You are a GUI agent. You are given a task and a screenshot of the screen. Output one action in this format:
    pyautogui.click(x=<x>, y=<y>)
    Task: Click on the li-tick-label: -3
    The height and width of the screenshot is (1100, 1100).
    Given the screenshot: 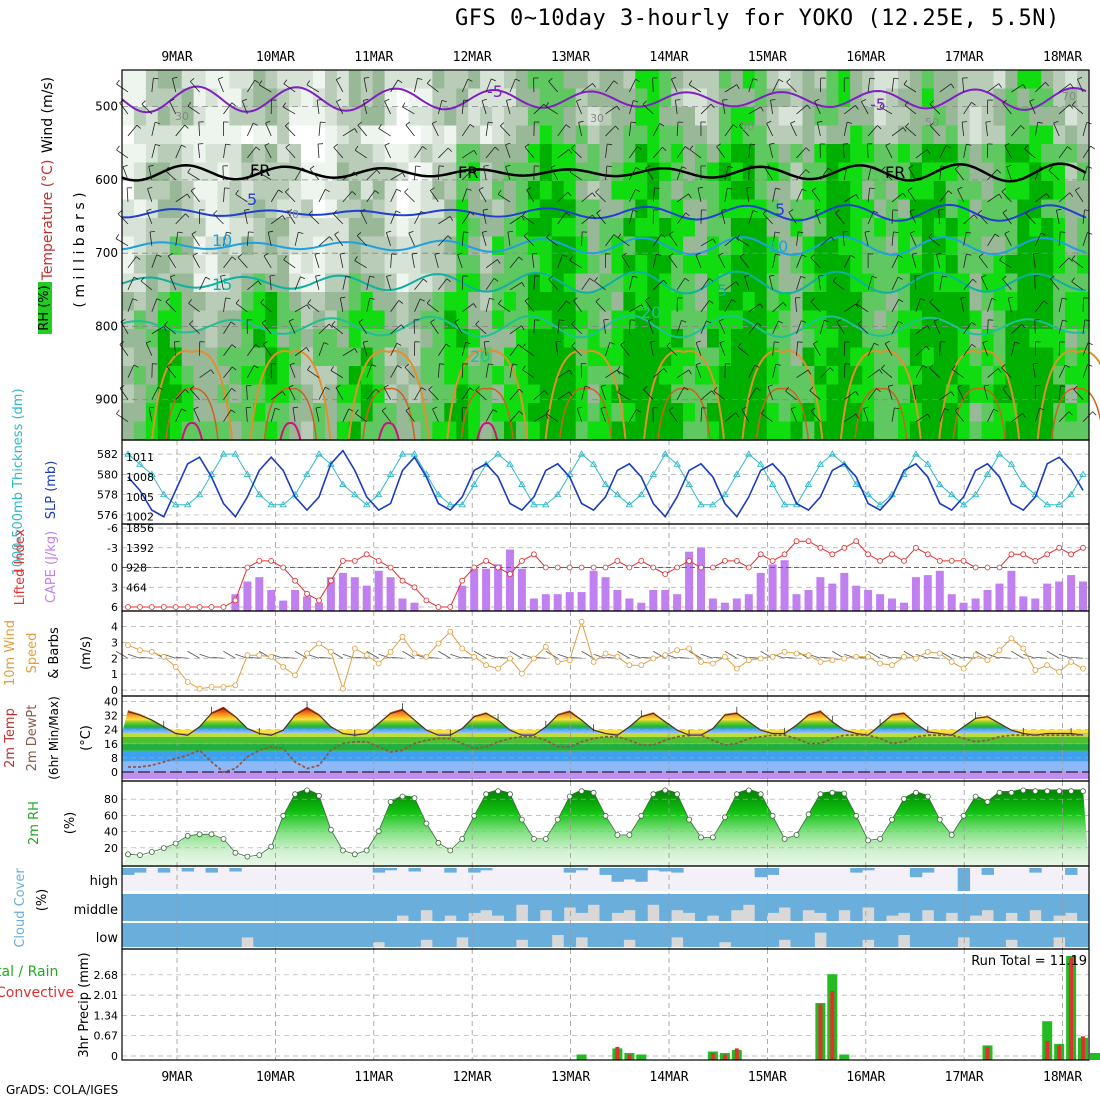 What is the action you would take?
    pyautogui.click(x=112, y=548)
    